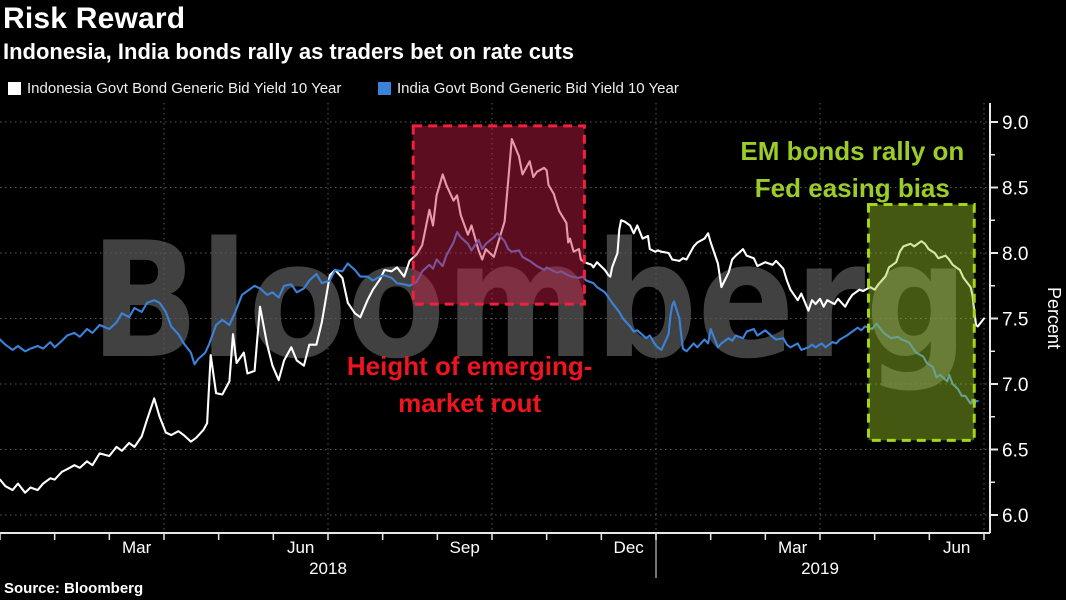 This screenshot has width=1066, height=600. What do you see at coordinates (469, 403) in the screenshot?
I see `rout-label: market rout` at bounding box center [469, 403].